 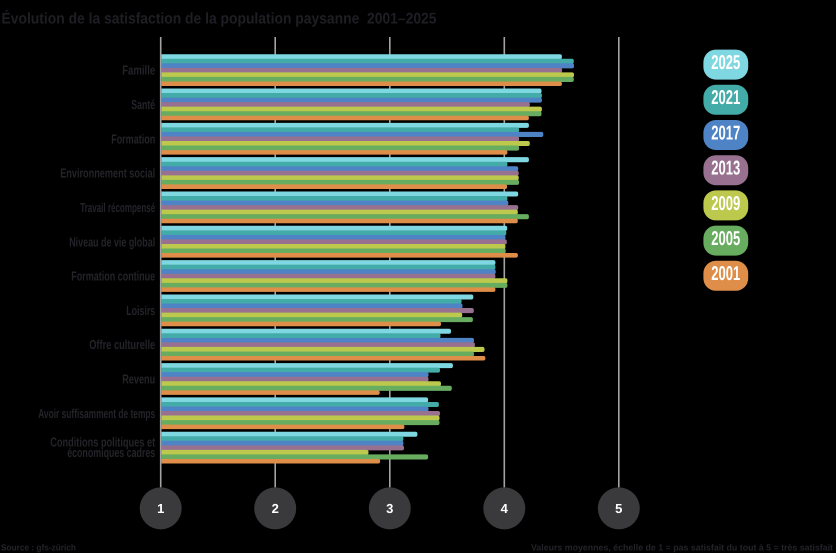 I want to click on svg-text: Source : gfs-zürich, so click(x=38, y=548).